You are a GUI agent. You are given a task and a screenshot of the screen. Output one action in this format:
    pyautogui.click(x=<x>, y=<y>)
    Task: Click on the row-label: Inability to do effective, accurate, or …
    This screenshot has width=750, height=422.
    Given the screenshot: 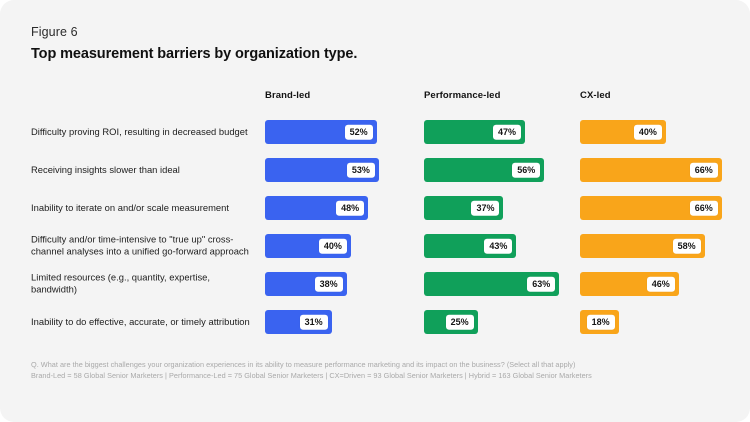 What is the action you would take?
    pyautogui.click(x=140, y=321)
    